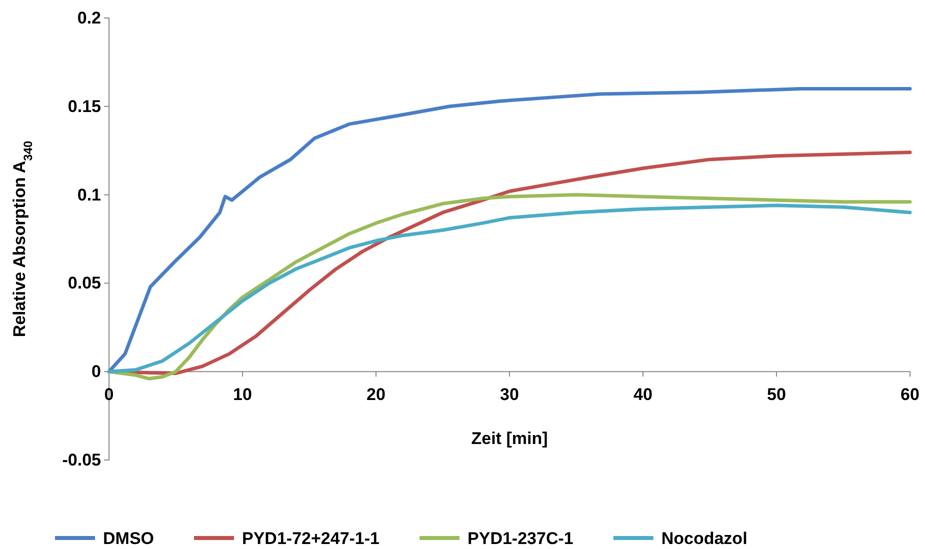 This screenshot has height=549, width=925. What do you see at coordinates (509, 394) in the screenshot?
I see `x-tick-label: 30` at bounding box center [509, 394].